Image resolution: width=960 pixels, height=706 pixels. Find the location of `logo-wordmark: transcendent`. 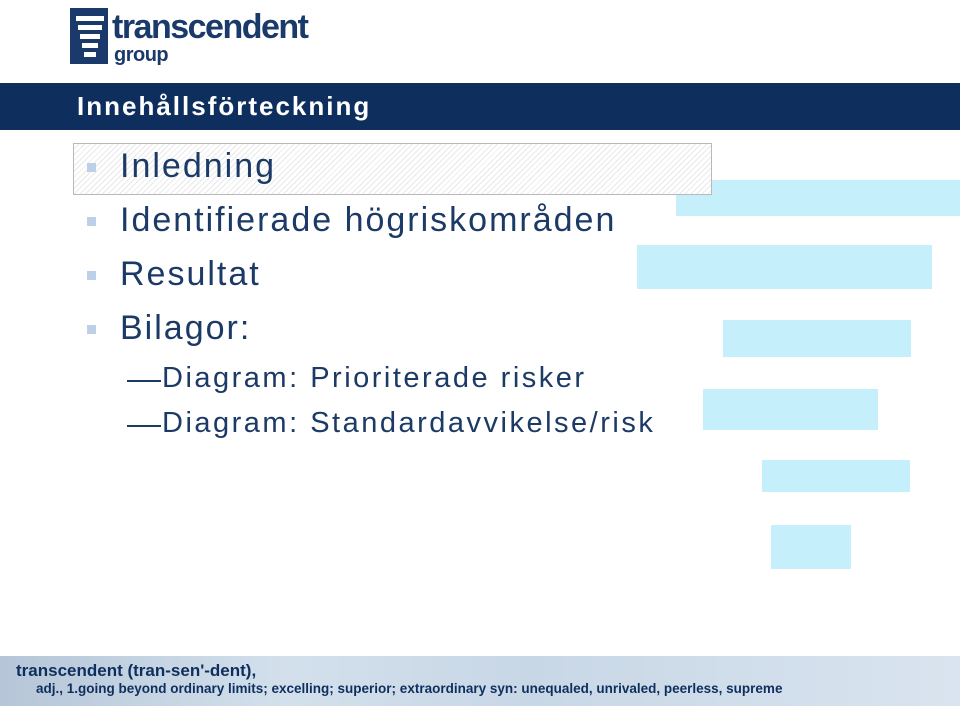

logo-wordmark: transcendent is located at coordinates (210, 27).